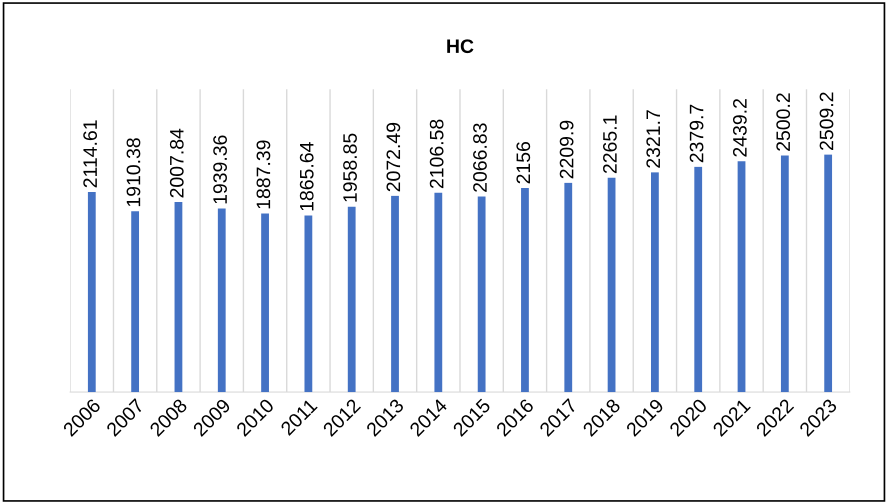  What do you see at coordinates (783, 122) in the screenshot?
I see `data-label: 2500.2` at bounding box center [783, 122].